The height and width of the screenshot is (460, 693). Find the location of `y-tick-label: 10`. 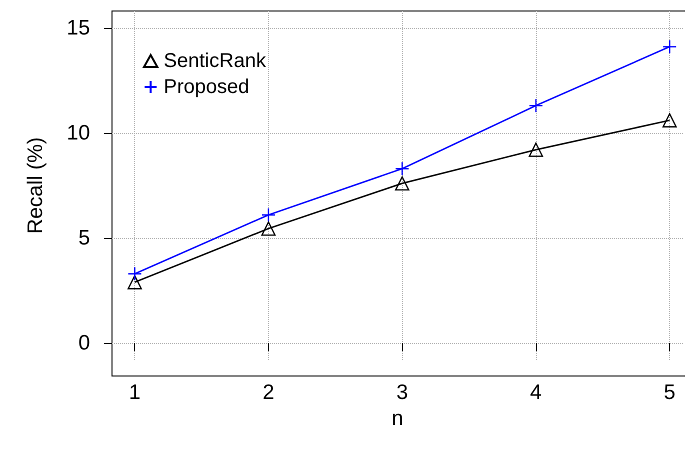

y-tick-label: 10 is located at coordinates (78, 132).